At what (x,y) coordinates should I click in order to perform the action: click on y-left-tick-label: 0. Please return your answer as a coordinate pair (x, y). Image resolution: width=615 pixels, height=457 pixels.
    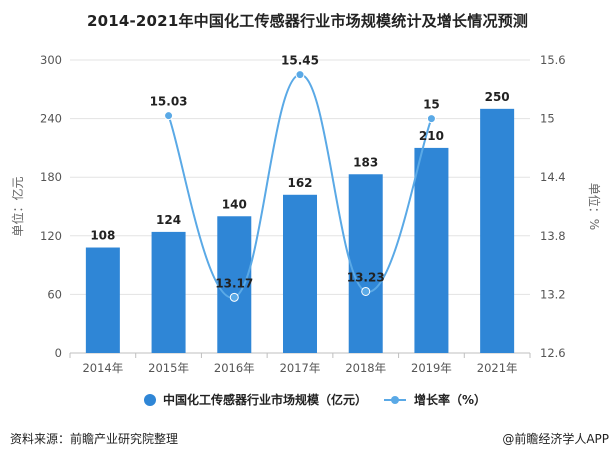
    Looking at the image, I should click on (58, 353).